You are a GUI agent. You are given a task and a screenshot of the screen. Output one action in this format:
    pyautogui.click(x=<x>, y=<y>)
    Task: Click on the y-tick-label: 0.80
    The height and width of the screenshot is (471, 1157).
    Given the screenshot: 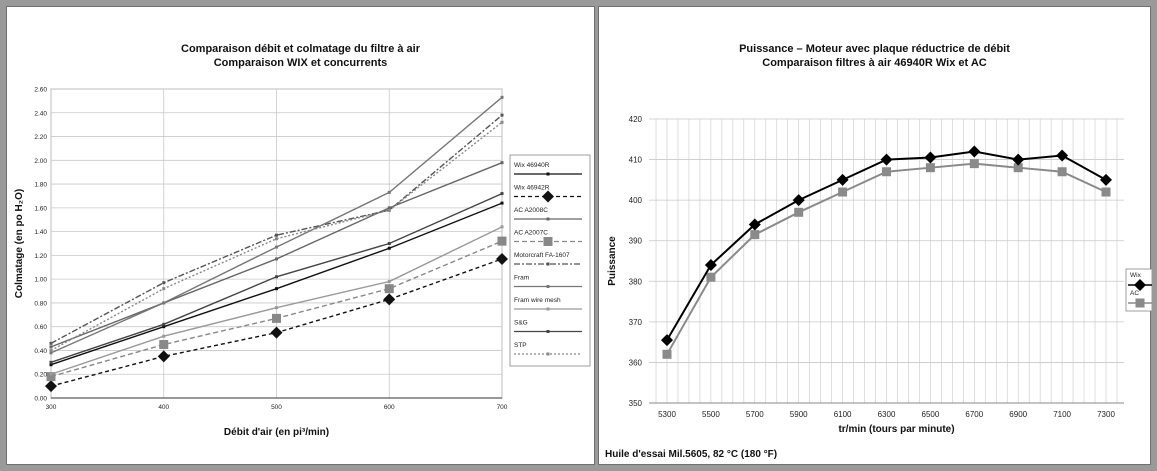 What is the action you would take?
    pyautogui.click(x=40, y=303)
    